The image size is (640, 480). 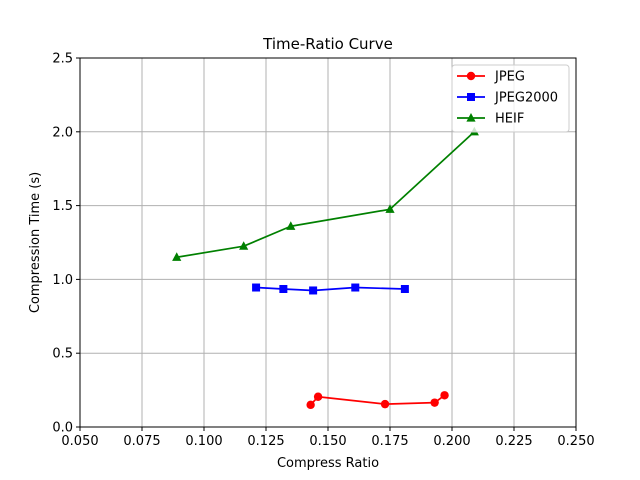 I want to click on legend-marker-heif, so click(x=471, y=117).